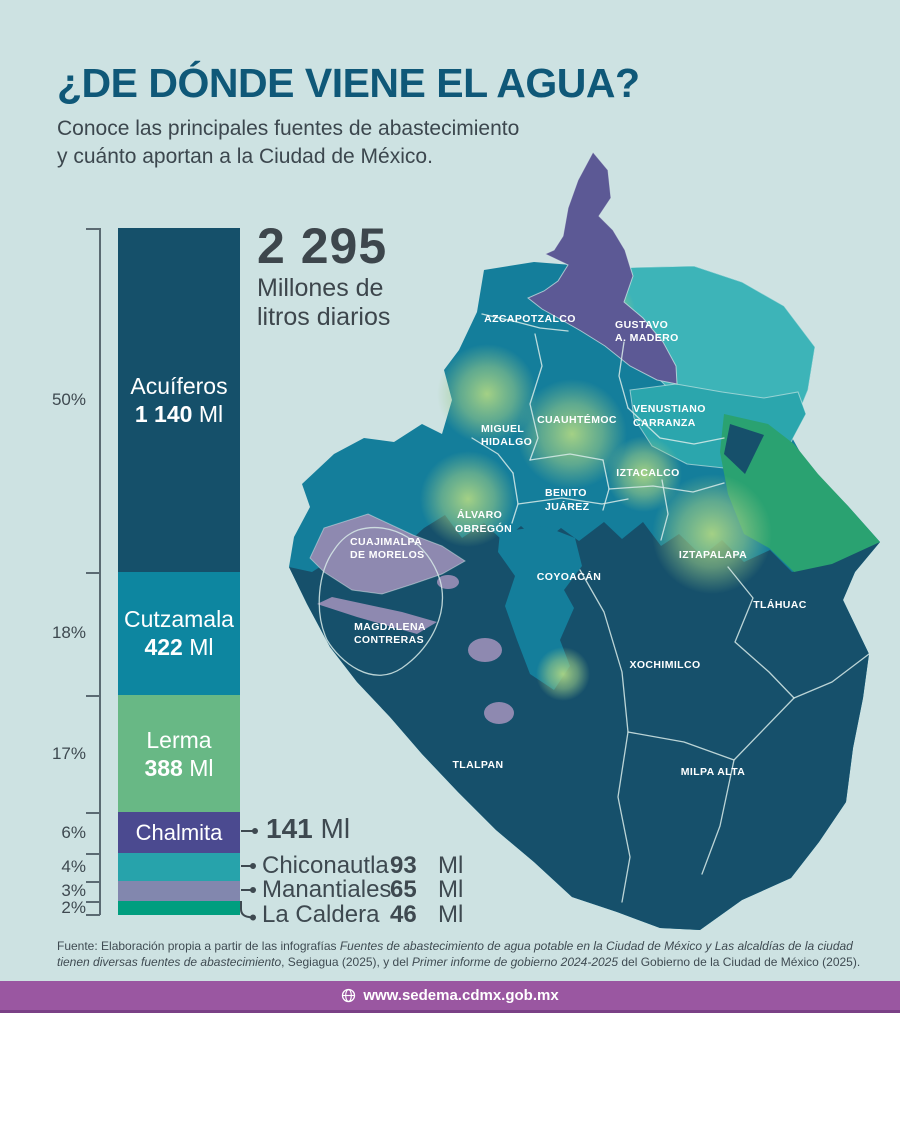 The image size is (900, 1125). I want to click on map-label-xochimilco: XOCHIMILCO, so click(664, 665).